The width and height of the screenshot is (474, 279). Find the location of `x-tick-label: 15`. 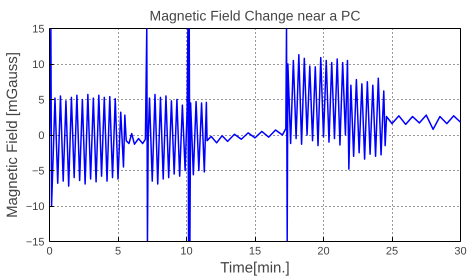

x-tick-label: 15 is located at coordinates (255, 252).